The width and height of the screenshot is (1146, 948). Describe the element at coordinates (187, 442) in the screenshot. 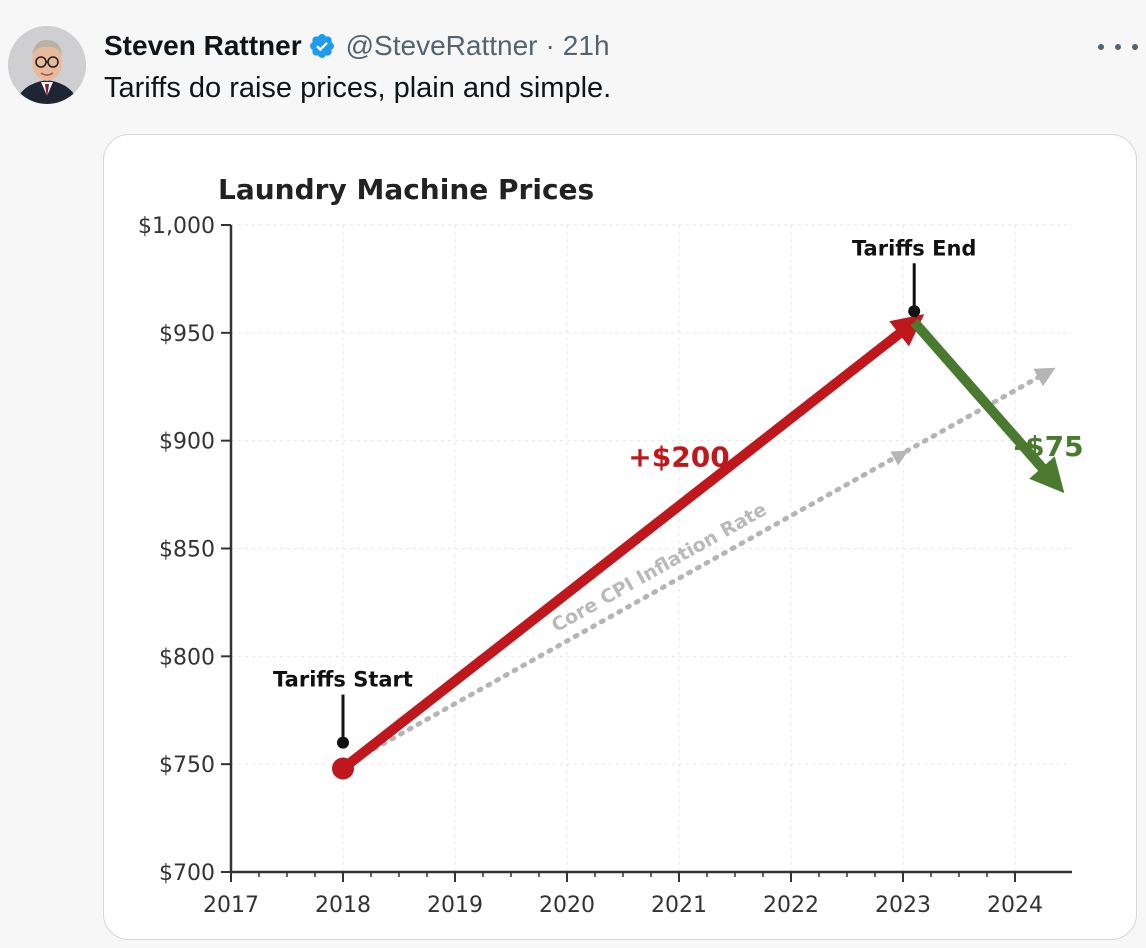

I see `y-tick-label: $900` at that location.